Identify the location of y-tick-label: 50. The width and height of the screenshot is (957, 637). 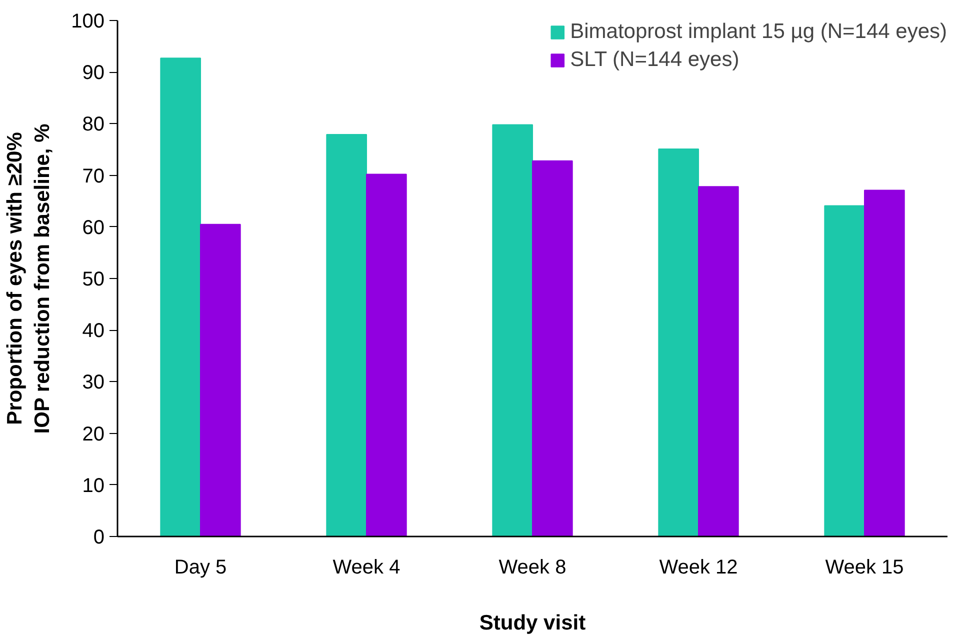
(93, 279).